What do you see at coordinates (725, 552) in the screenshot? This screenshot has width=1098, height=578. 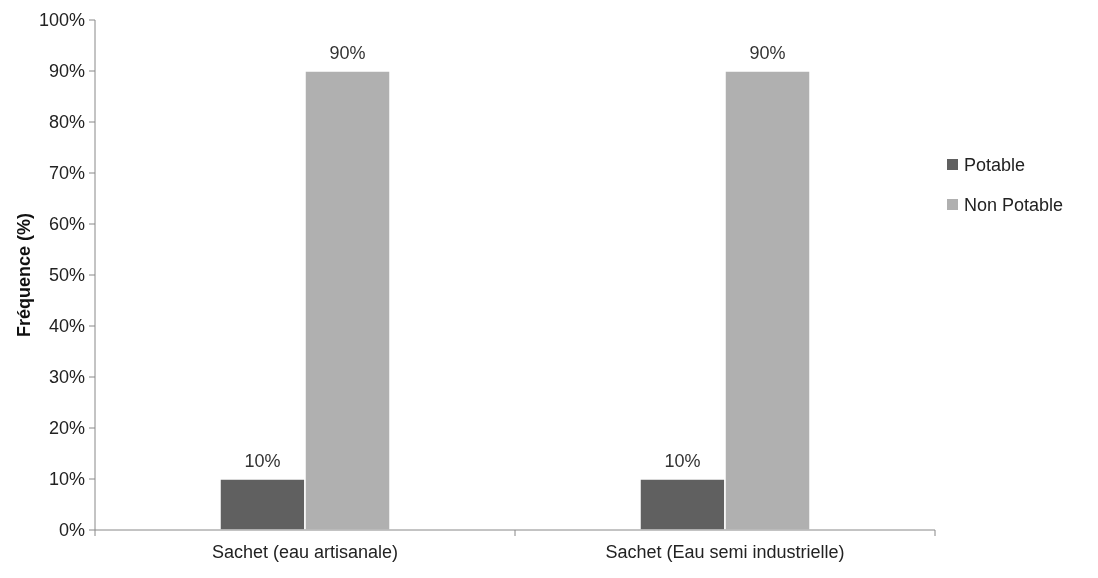 I see `x-tick-label: Sachet (Eau semi industrielle)` at bounding box center [725, 552].